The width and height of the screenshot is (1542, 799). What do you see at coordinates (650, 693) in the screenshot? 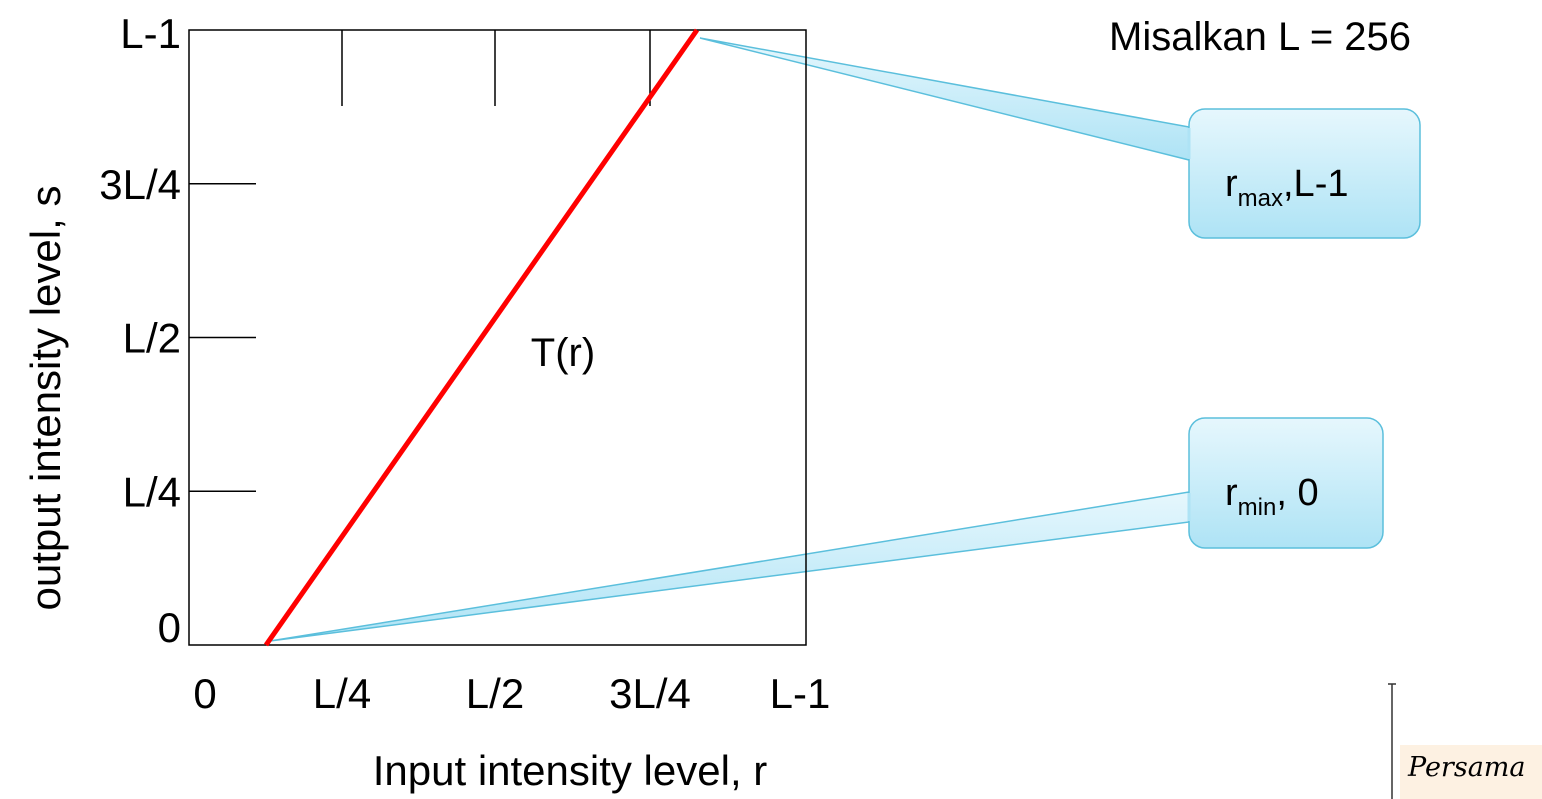
I see `x-tick-label: 3L/4` at bounding box center [650, 693].